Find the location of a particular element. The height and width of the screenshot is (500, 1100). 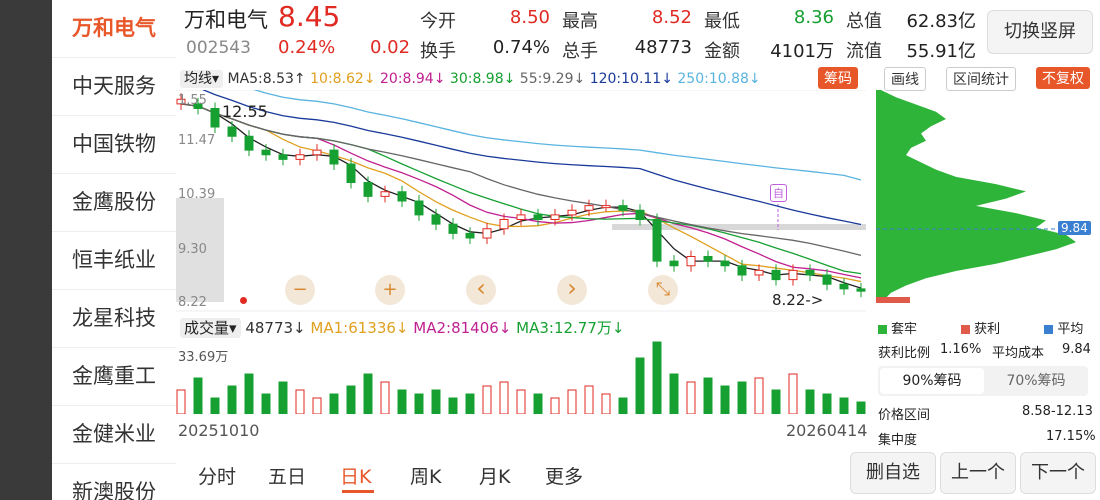

ma-mode-dropdown: 均线▾ is located at coordinates (202, 79).